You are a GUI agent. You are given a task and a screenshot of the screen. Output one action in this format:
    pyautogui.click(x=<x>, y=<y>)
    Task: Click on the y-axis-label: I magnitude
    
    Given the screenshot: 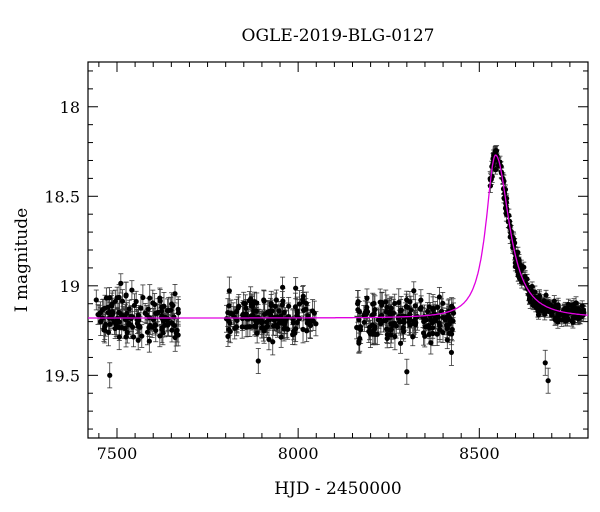 What is the action you would take?
    pyautogui.click(x=22, y=260)
    